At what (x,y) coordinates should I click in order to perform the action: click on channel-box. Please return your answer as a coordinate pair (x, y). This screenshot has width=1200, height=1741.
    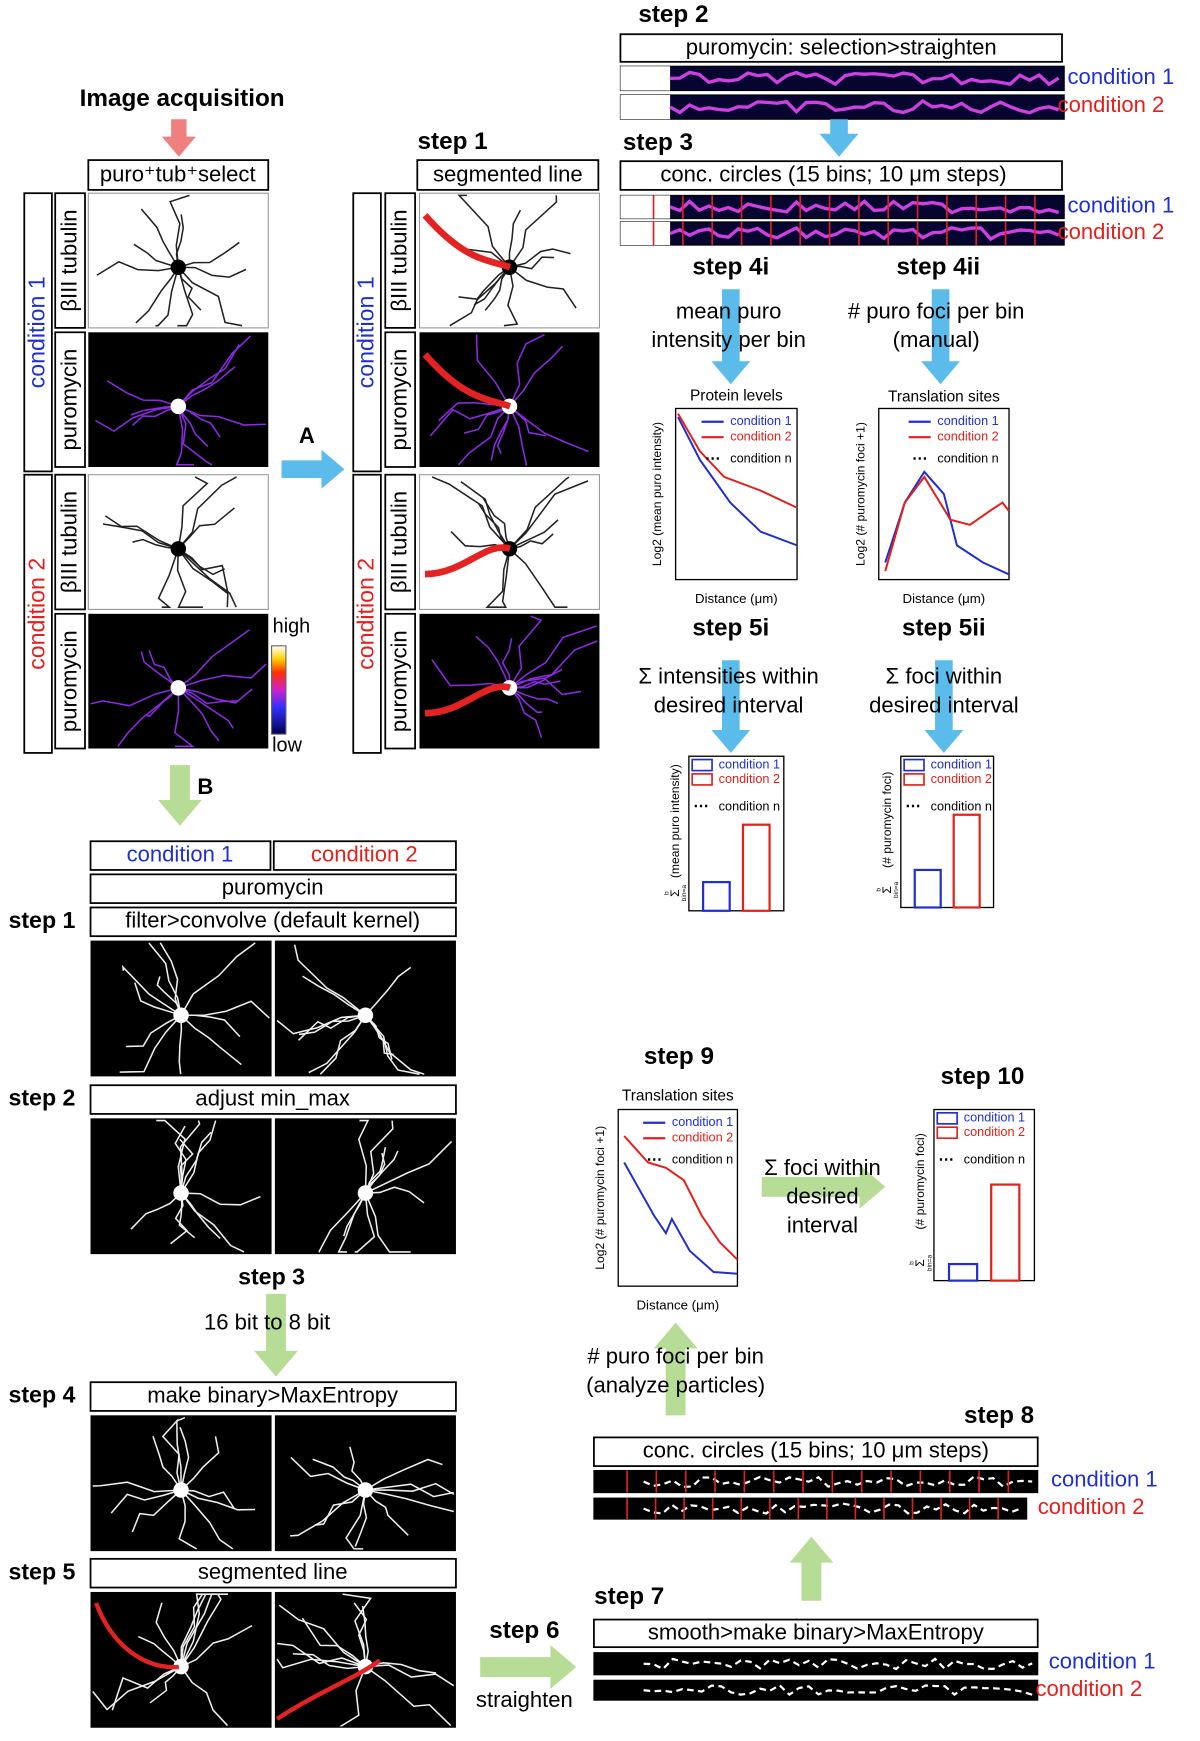
    Looking at the image, I should click on (70, 681).